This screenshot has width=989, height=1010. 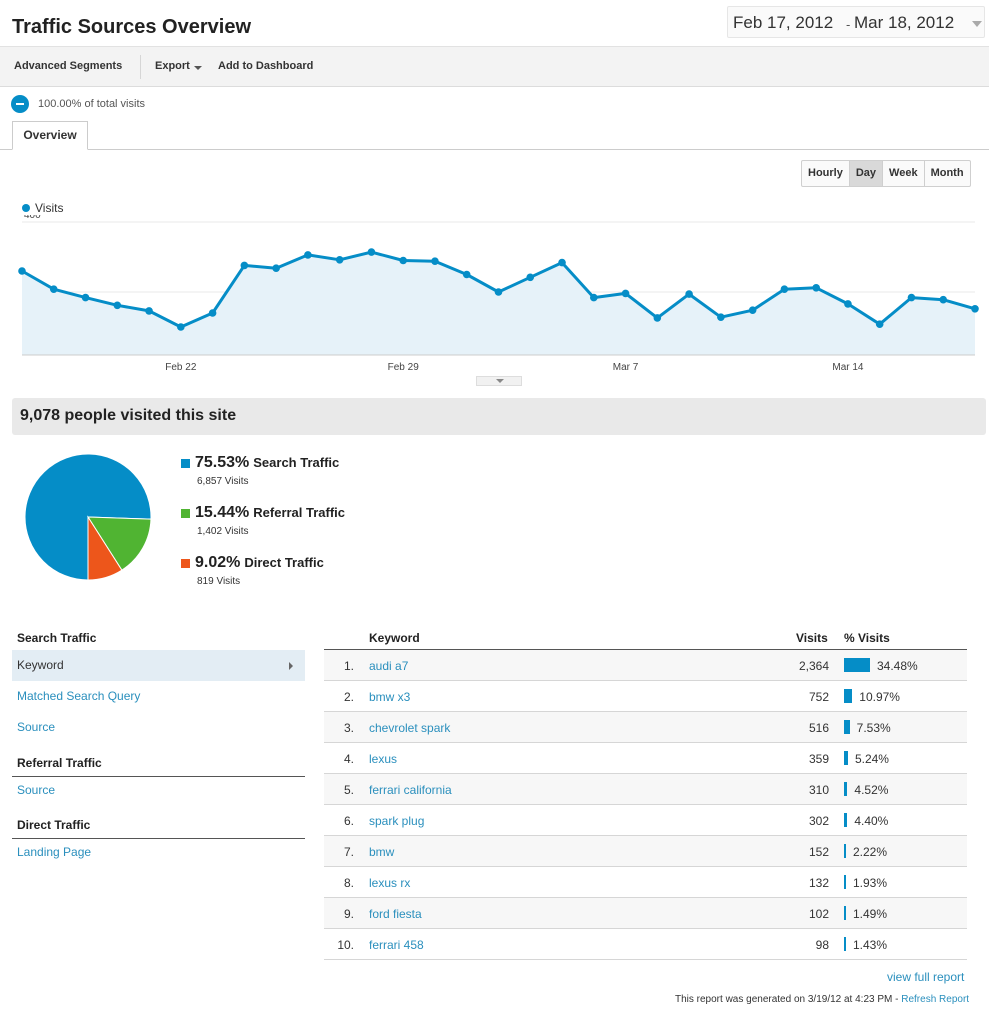 I want to click on x-tick-label: Feb 29, so click(x=404, y=367).